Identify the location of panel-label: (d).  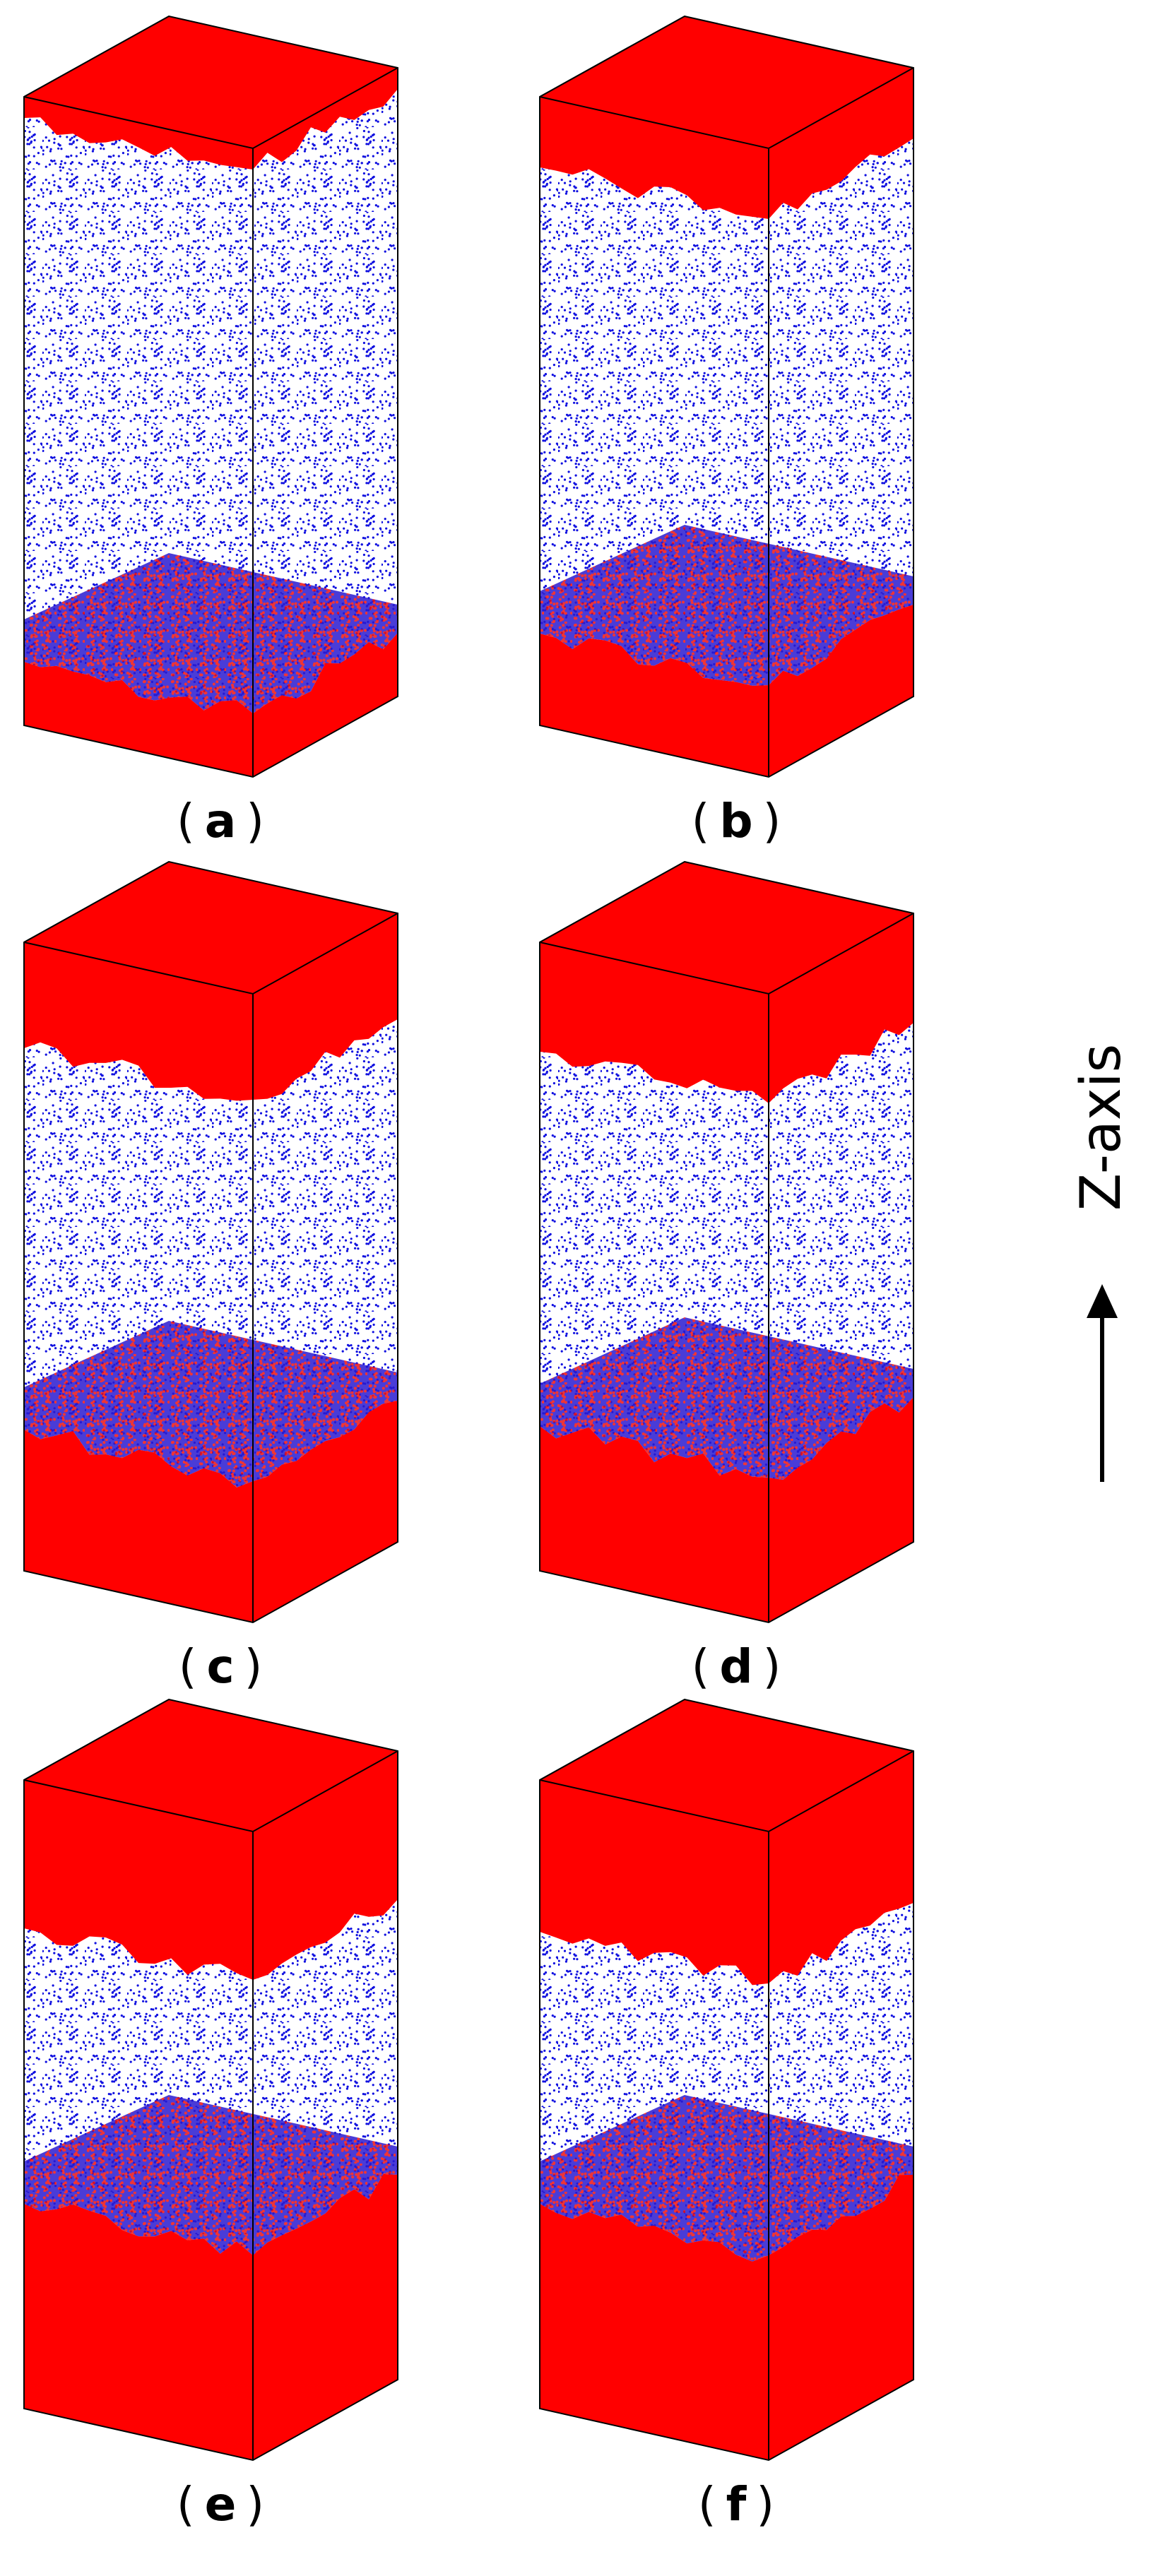
(736, 1666).